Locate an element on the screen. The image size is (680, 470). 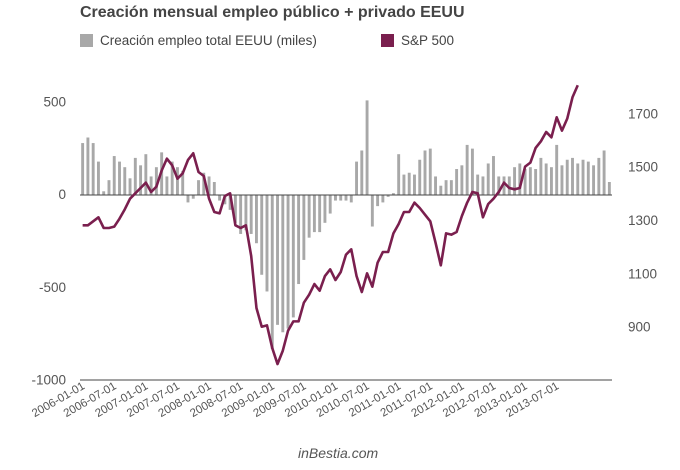
y-right-tick-label: 1700 is located at coordinates (643, 113).